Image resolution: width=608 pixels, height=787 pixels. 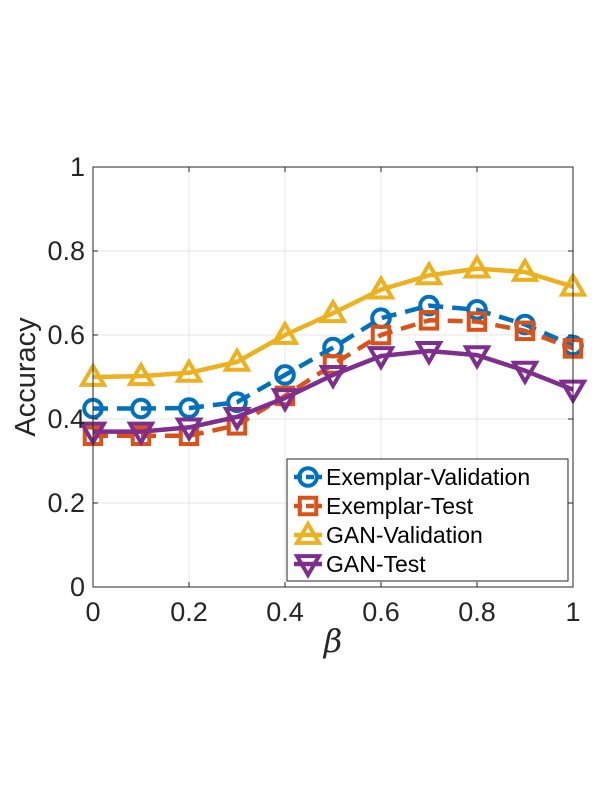 What do you see at coordinates (376, 564) in the screenshot?
I see `legend-label: GAN-Test` at bounding box center [376, 564].